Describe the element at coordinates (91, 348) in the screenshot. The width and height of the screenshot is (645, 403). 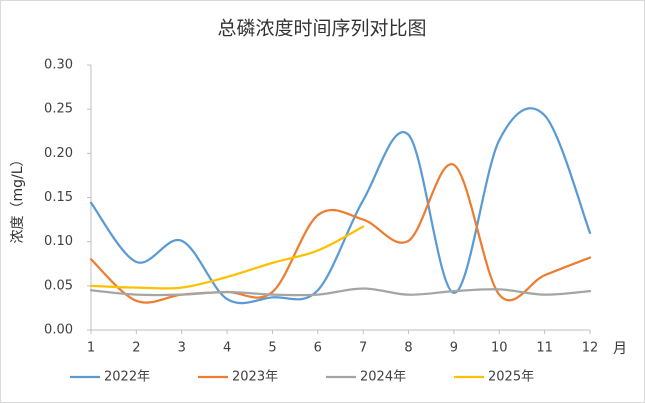
I see `x-tick-label: 1` at that location.